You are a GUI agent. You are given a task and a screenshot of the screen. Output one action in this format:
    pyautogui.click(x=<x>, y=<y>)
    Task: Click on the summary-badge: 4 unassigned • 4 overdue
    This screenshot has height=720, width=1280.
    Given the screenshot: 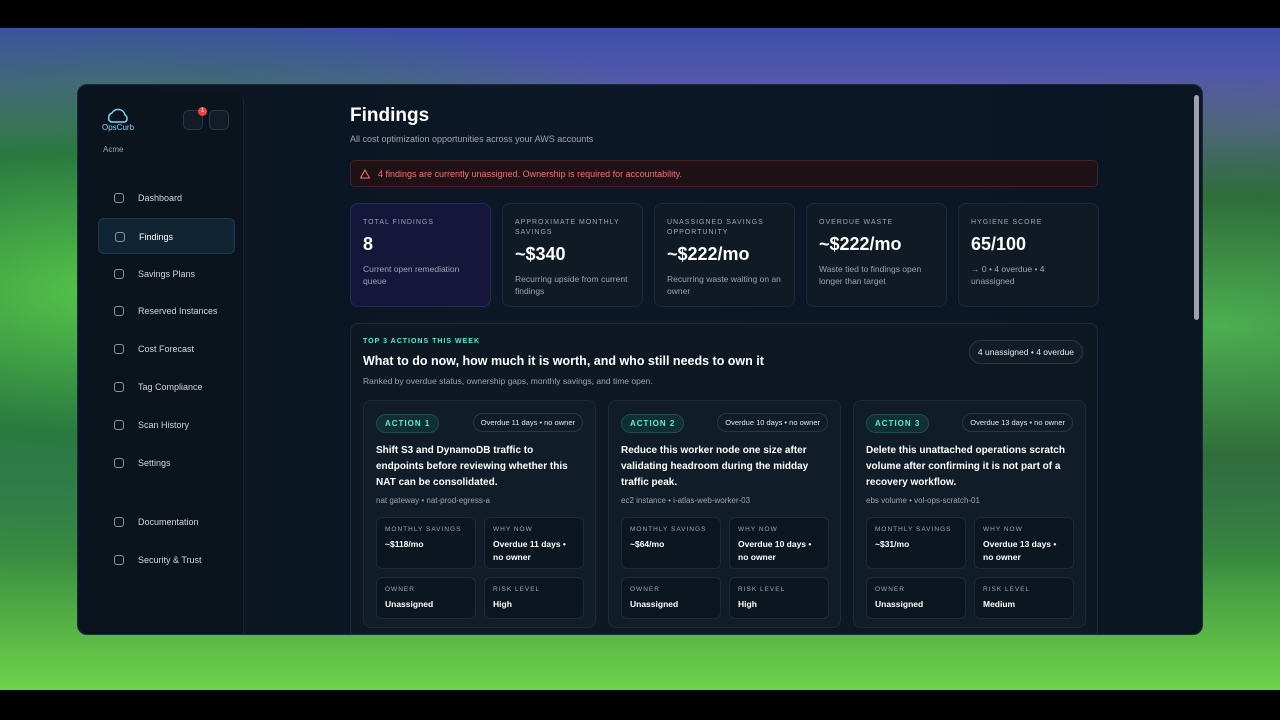 What is the action you would take?
    pyautogui.click(x=1025, y=352)
    